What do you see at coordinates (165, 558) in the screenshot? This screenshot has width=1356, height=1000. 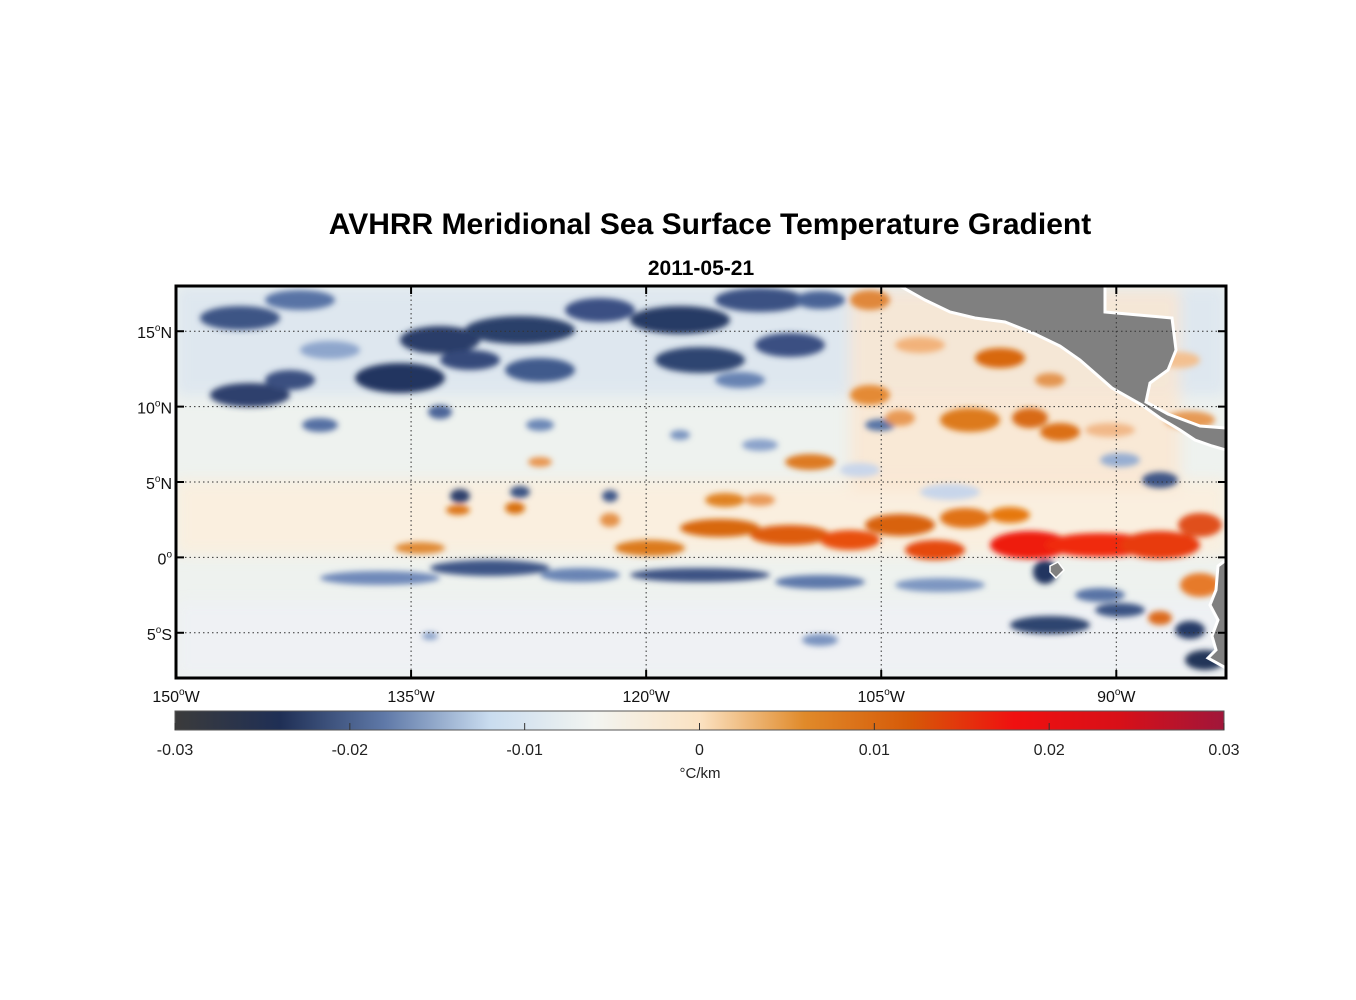 I see `lat-label-3: 0o` at bounding box center [165, 558].